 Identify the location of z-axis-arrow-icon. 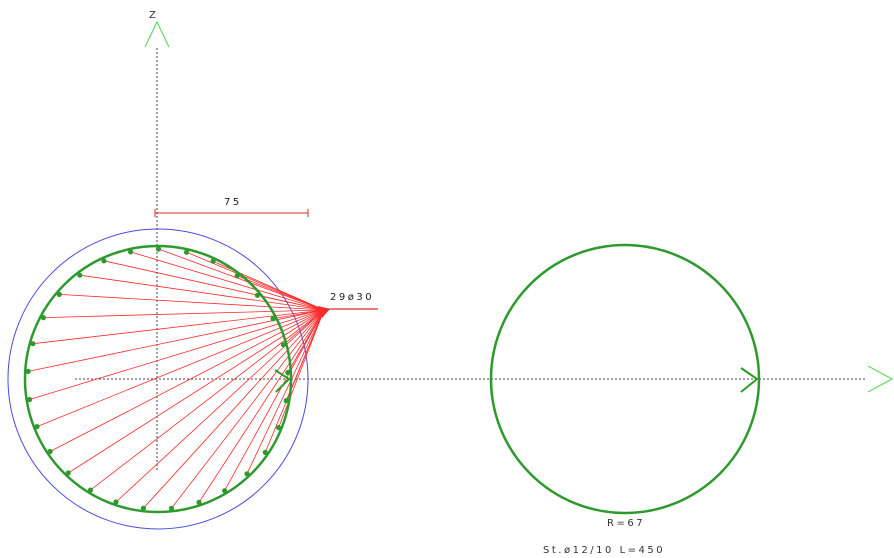
(157, 34).